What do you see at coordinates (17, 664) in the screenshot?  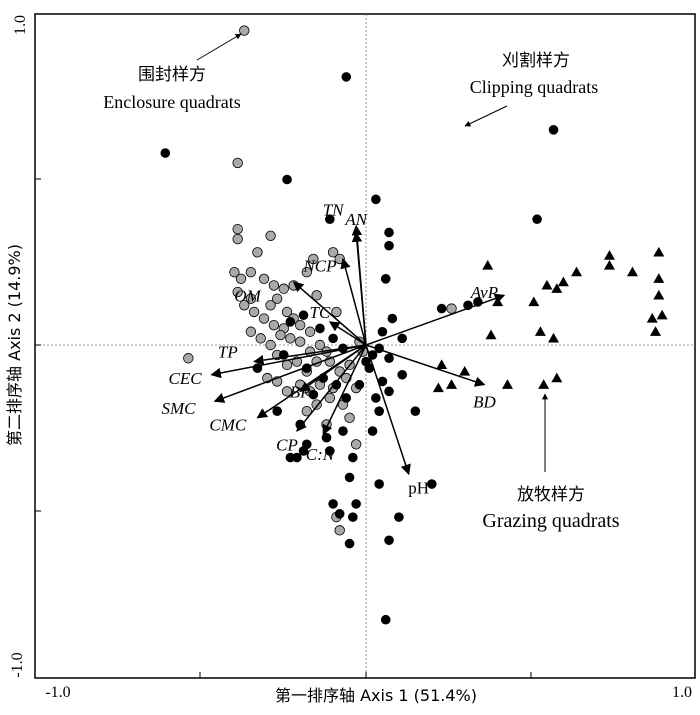 I see `y-tick-bottom: -1.0` at bounding box center [17, 664].